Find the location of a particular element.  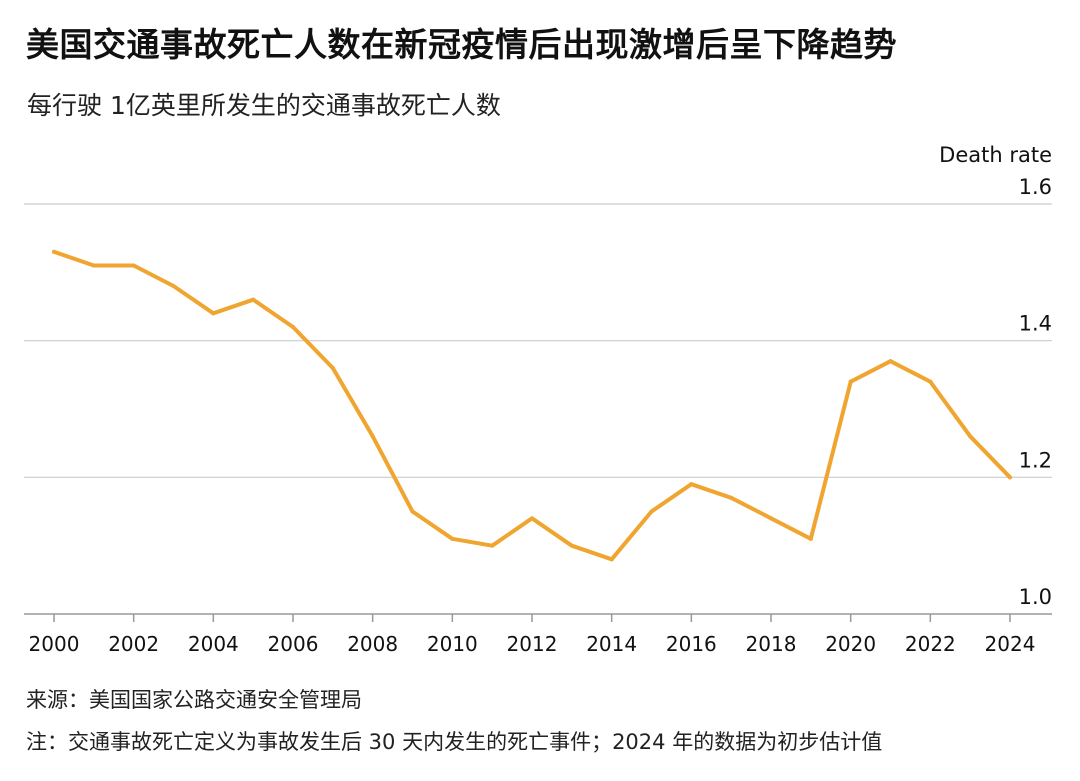

x-tick-label: 2018 is located at coordinates (771, 644).